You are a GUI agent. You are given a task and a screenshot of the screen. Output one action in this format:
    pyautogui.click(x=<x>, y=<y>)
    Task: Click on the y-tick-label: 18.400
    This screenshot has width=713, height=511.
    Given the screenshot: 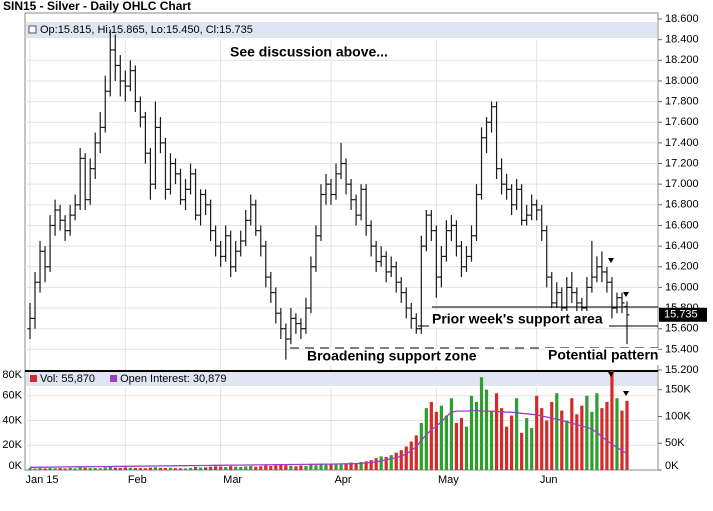 What is the action you would take?
    pyautogui.click(x=682, y=40)
    